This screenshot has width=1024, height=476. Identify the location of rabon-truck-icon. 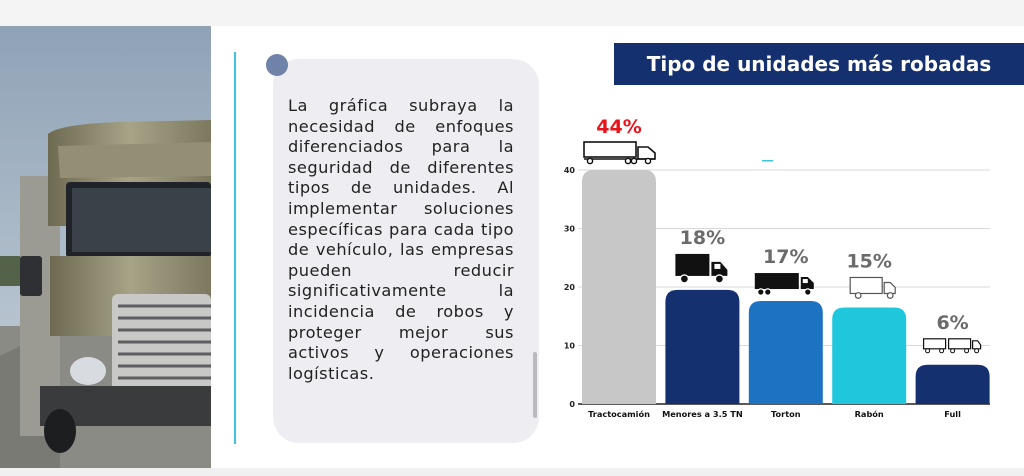
(872, 287).